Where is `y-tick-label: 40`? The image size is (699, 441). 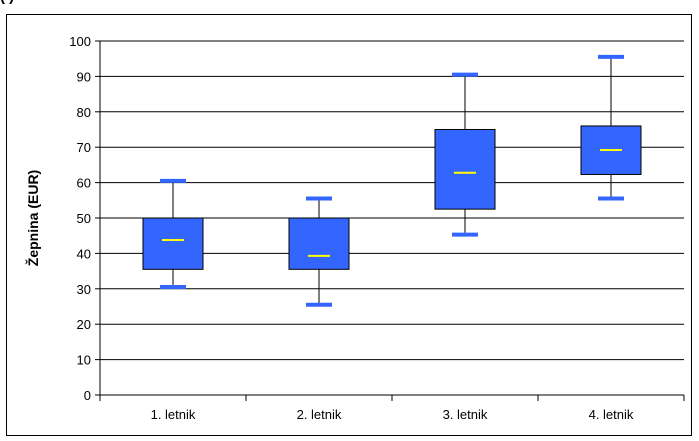 y-tick-label: 40 is located at coordinates (84, 253).